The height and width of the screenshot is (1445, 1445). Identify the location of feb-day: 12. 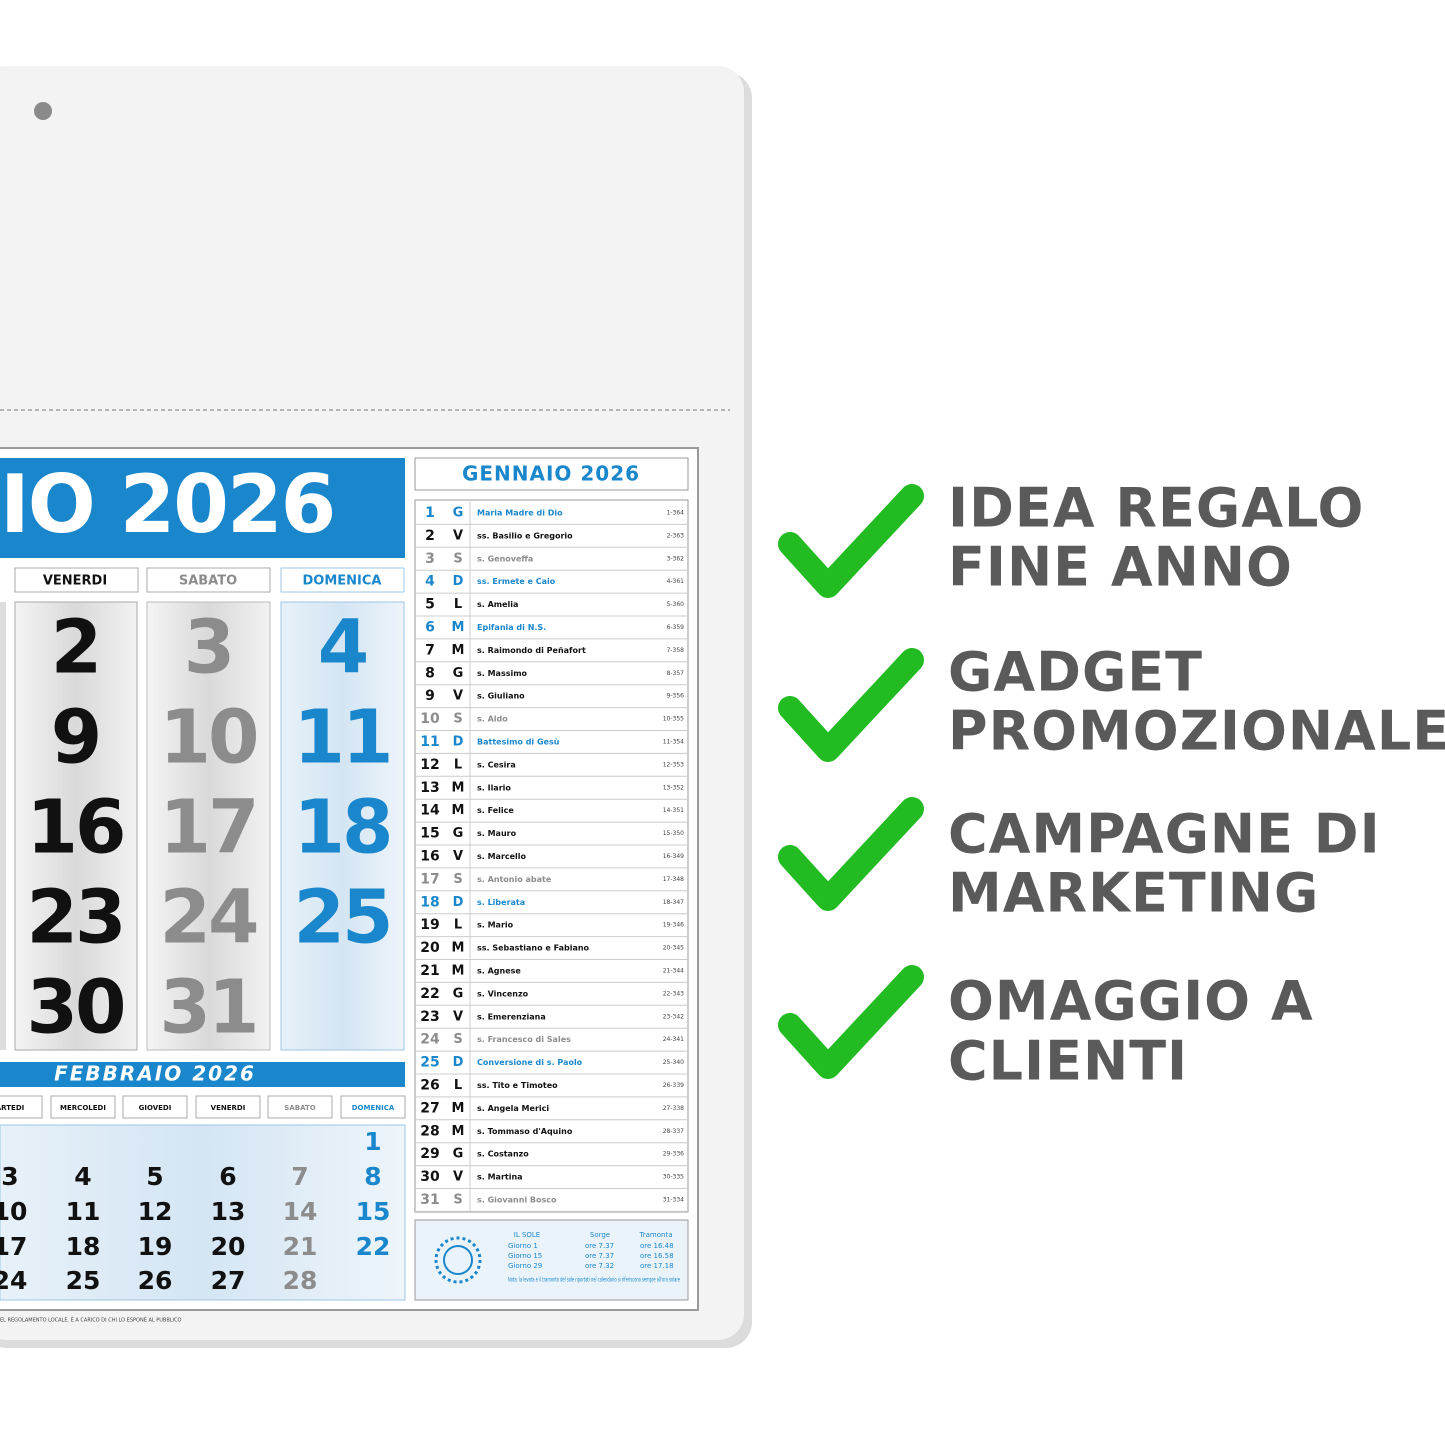
(155, 1211).